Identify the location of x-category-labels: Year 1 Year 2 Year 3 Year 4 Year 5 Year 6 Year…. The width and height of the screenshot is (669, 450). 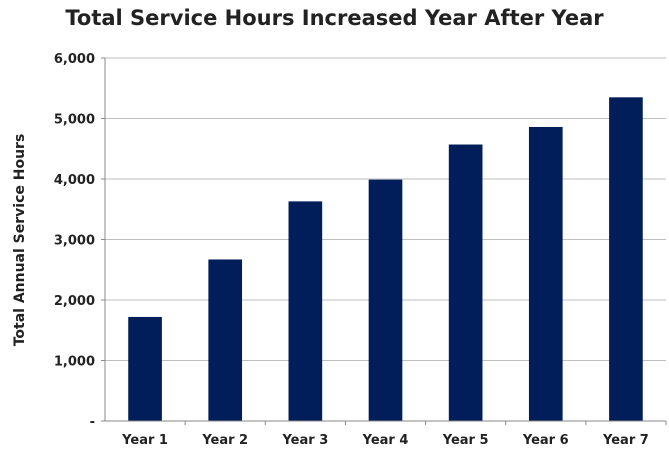
(385, 440).